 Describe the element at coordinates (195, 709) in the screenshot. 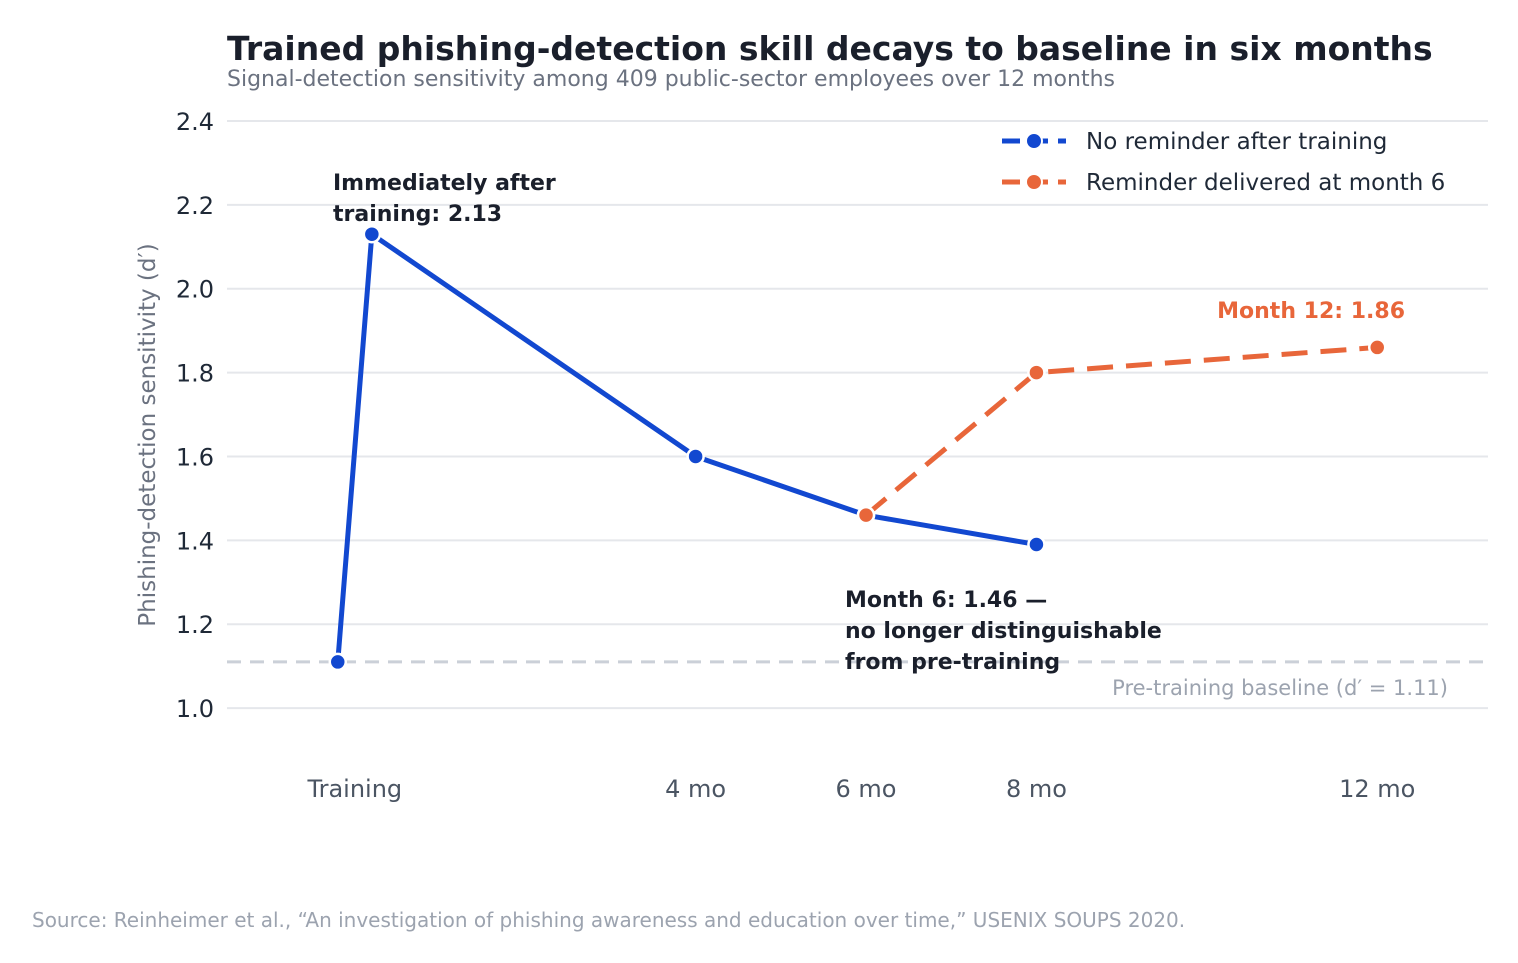

I see `y-tick-label: 1.0` at that location.